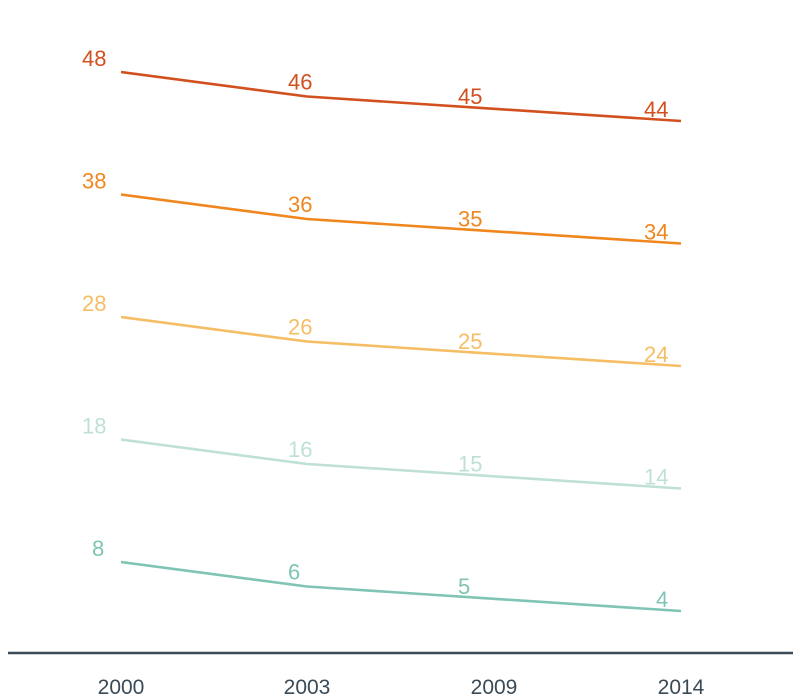  Describe the element at coordinates (656, 477) in the screenshot. I see `data-label: 14` at that location.